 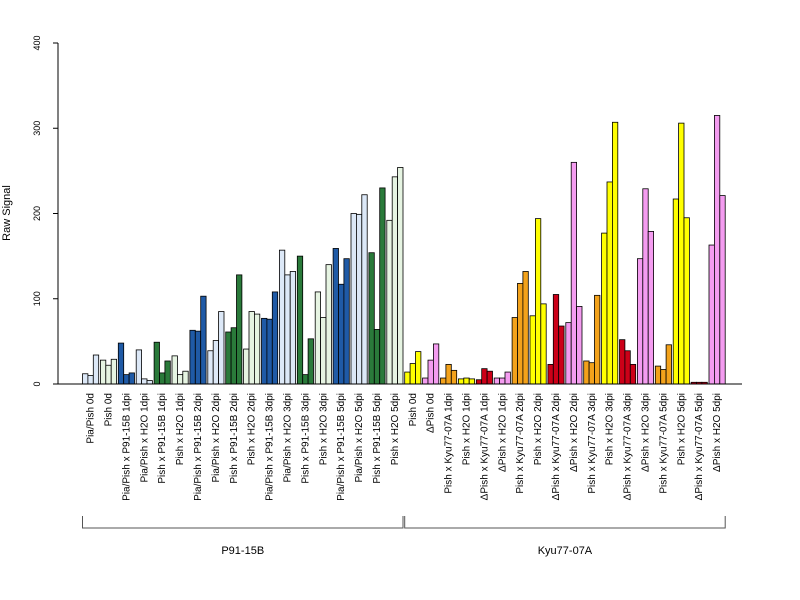 I want to click on x-tick-label: Pia/Pish x H2O 2dpi, so click(x=216, y=438).